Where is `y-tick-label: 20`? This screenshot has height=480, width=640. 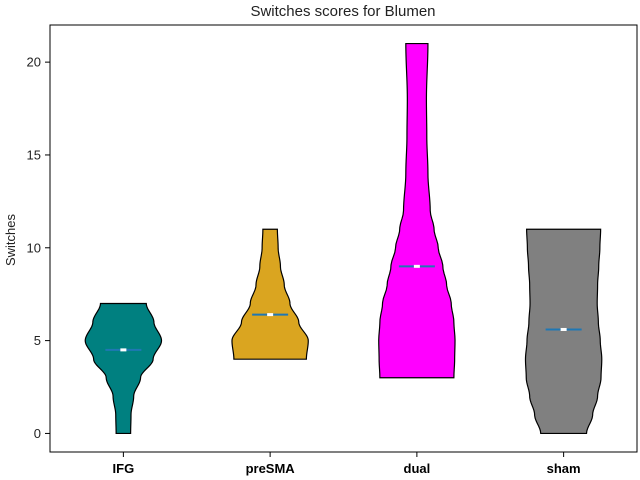
y-tick-label: 20 is located at coordinates (34, 62).